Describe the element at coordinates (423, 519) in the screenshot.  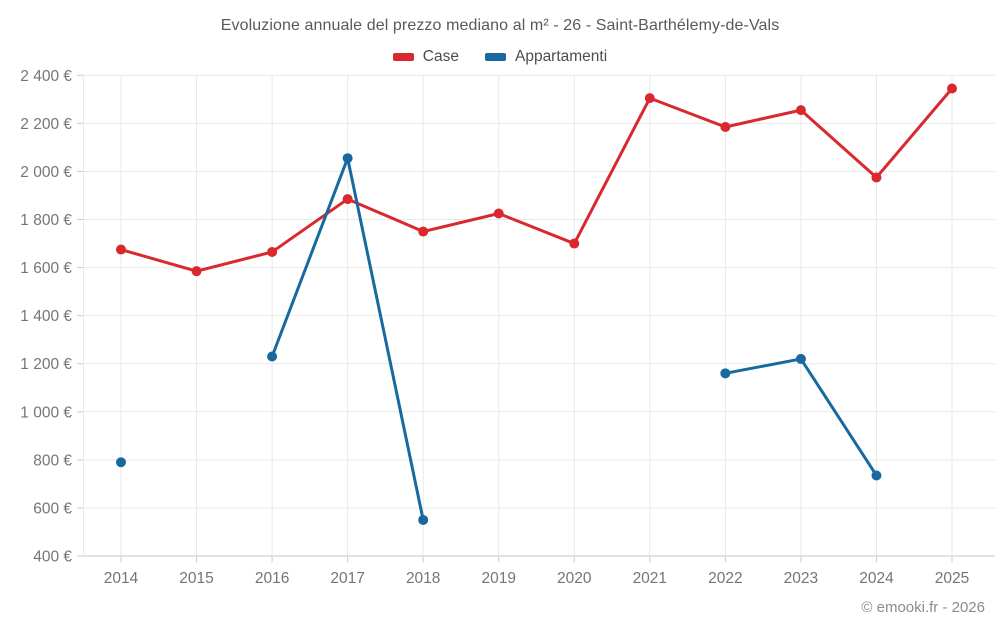
I see `data-point-appartamenti-2018` at that location.